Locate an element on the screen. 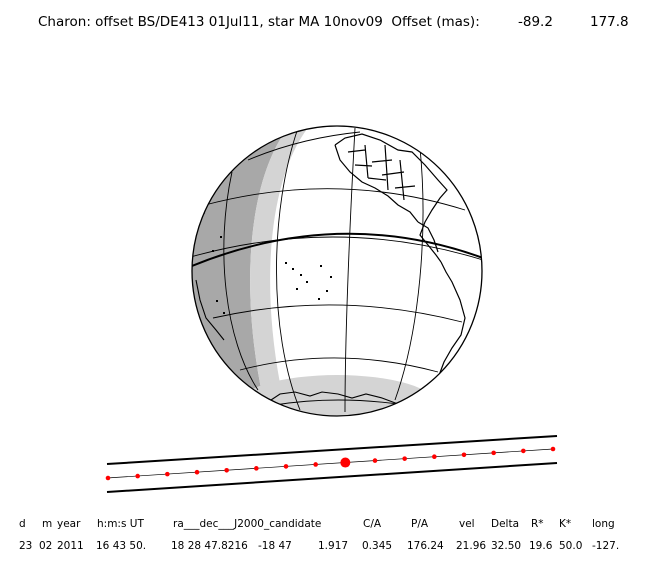  value-ca: 0.345 is located at coordinates (377, 546).